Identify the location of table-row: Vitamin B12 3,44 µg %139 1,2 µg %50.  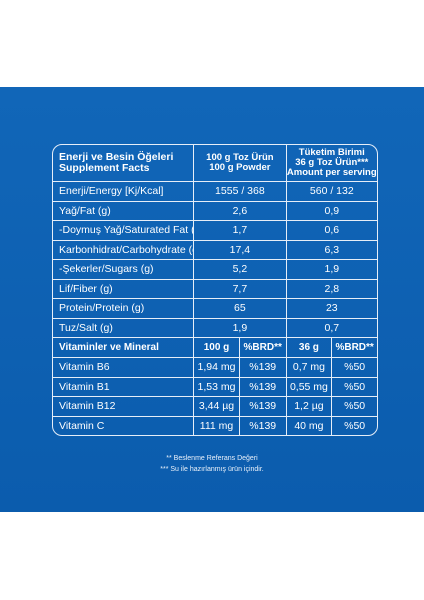
(215, 406).